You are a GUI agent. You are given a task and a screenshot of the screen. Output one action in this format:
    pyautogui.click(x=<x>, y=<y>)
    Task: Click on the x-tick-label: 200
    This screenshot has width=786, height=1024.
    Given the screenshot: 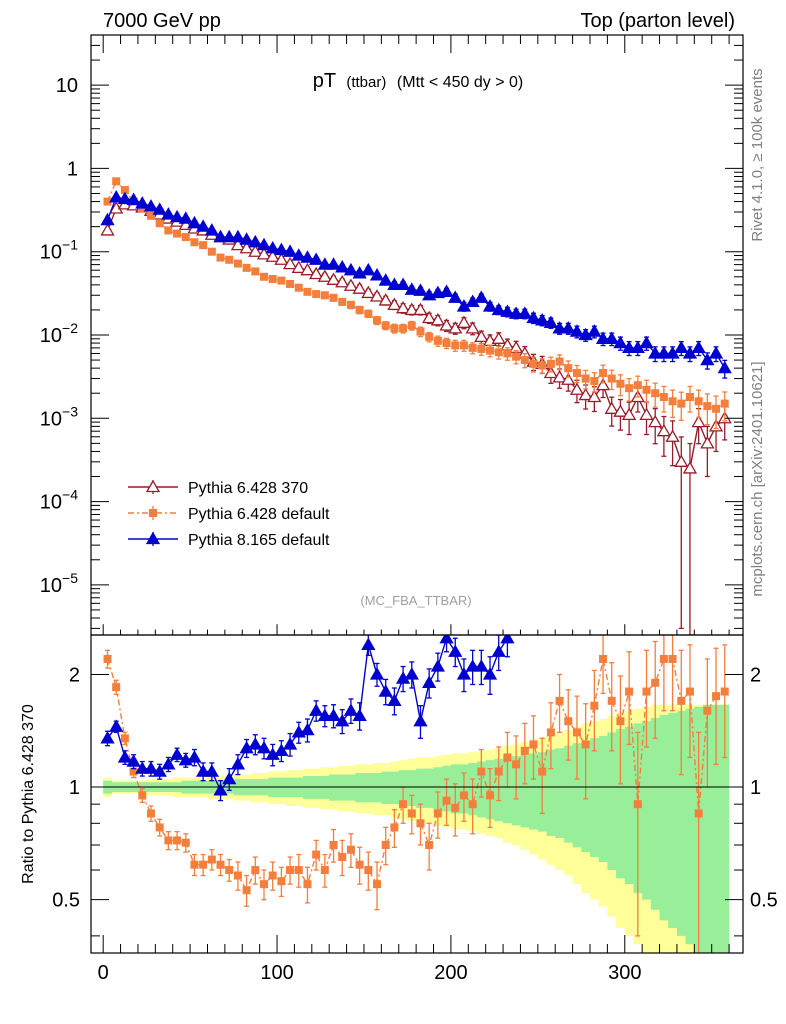 What is the action you would take?
    pyautogui.click(x=450, y=973)
    